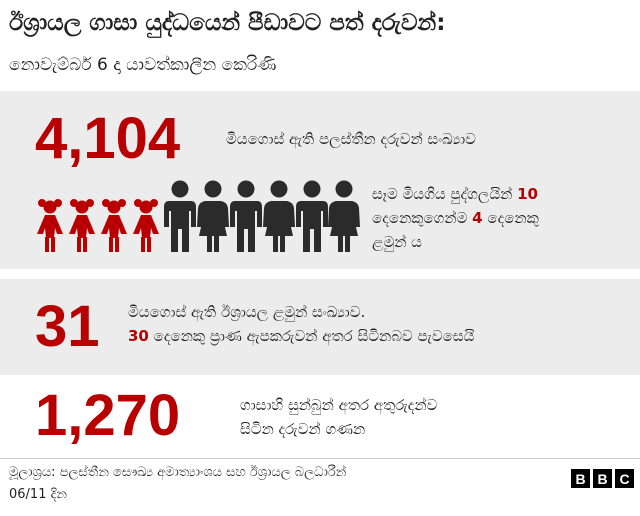  Describe the element at coordinates (38, 494) in the screenshot. I see `source-date: 06/11 දින` at that location.